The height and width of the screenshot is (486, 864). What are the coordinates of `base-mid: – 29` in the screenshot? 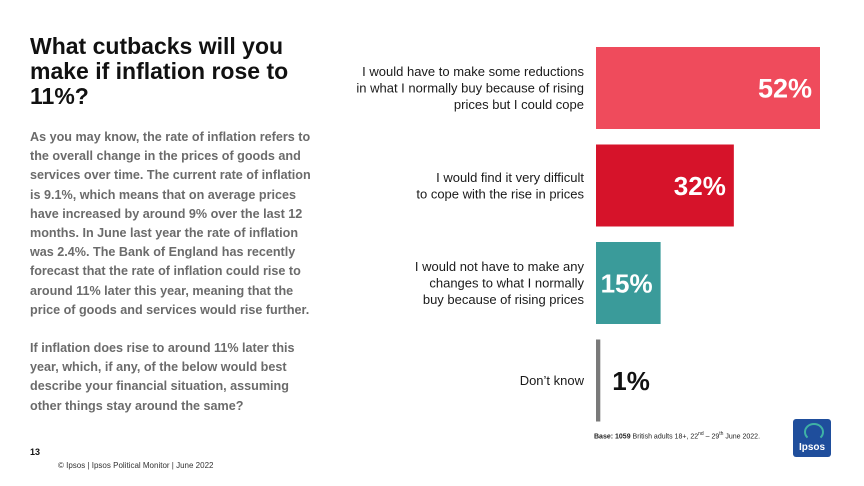 It's located at (711, 437).